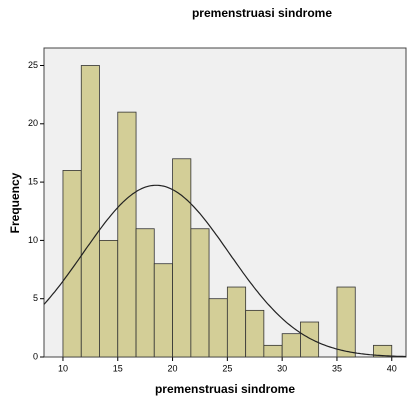 Image resolution: width=408 pixels, height=400 pixels. I want to click on y-tick-label: 0, so click(35, 356).